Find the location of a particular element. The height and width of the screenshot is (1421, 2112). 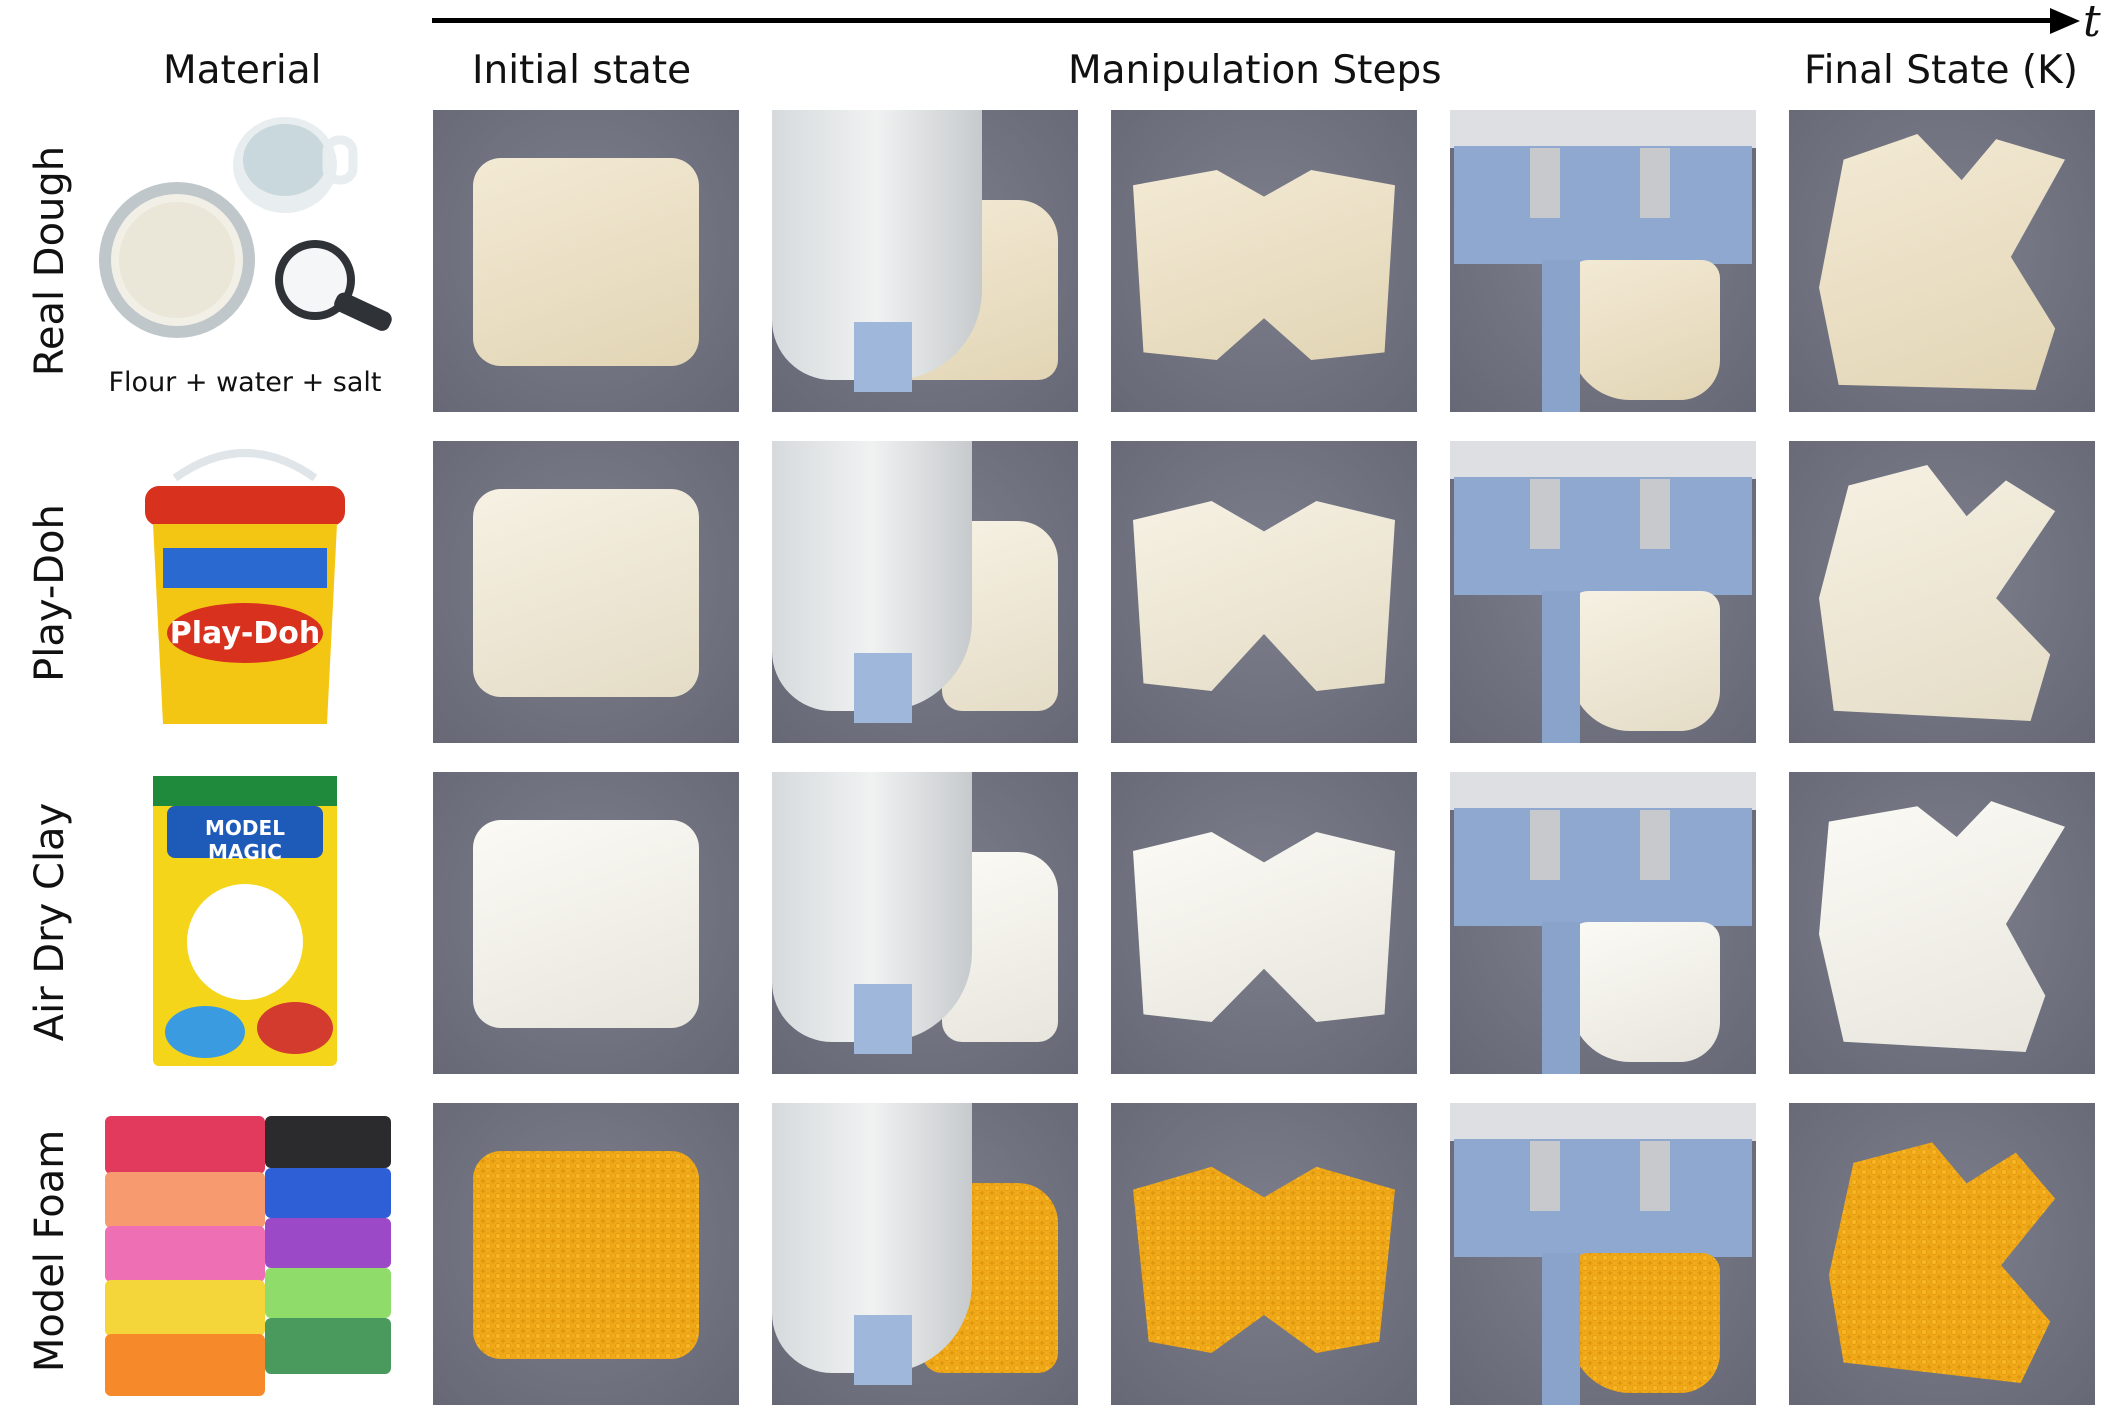

tile-play-doh-initial is located at coordinates (586, 592).